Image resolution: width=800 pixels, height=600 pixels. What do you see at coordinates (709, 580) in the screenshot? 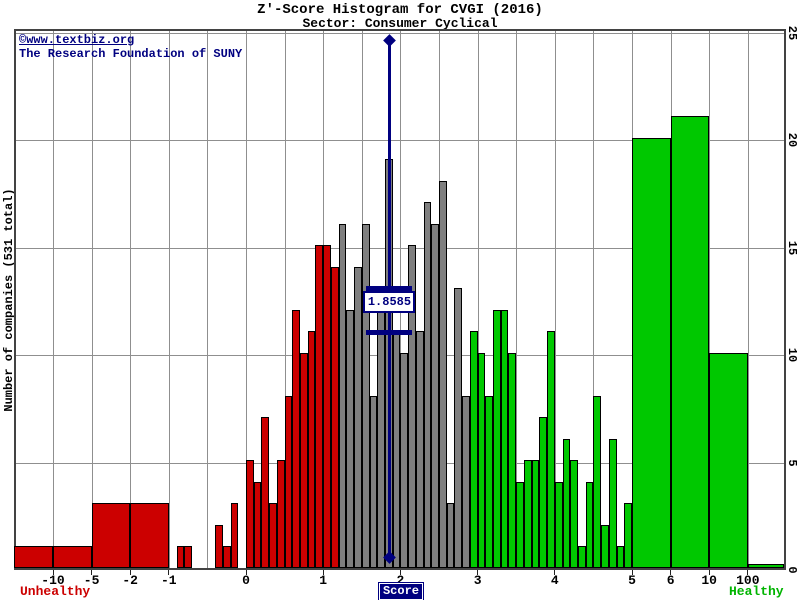
I see `x-tick-label: 10` at bounding box center [709, 580].